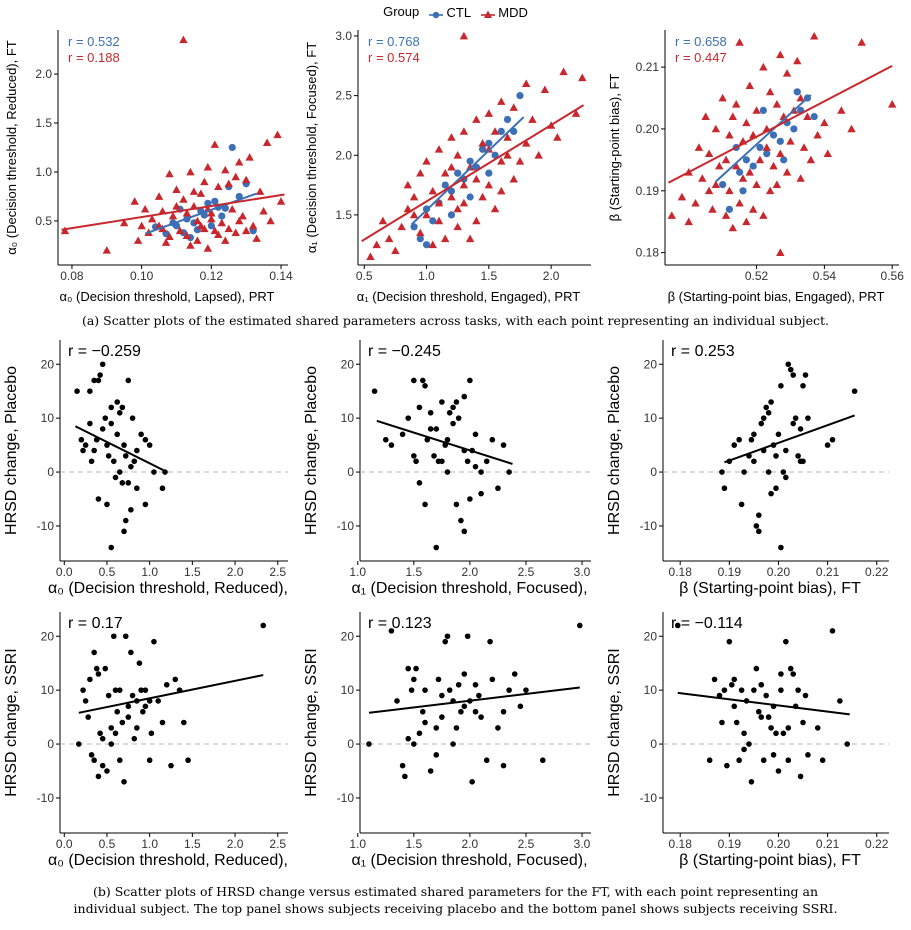 This screenshot has width=911, height=930. Describe the element at coordinates (192, 844) in the screenshot. I see `x-tick-label: 1.5` at that location.